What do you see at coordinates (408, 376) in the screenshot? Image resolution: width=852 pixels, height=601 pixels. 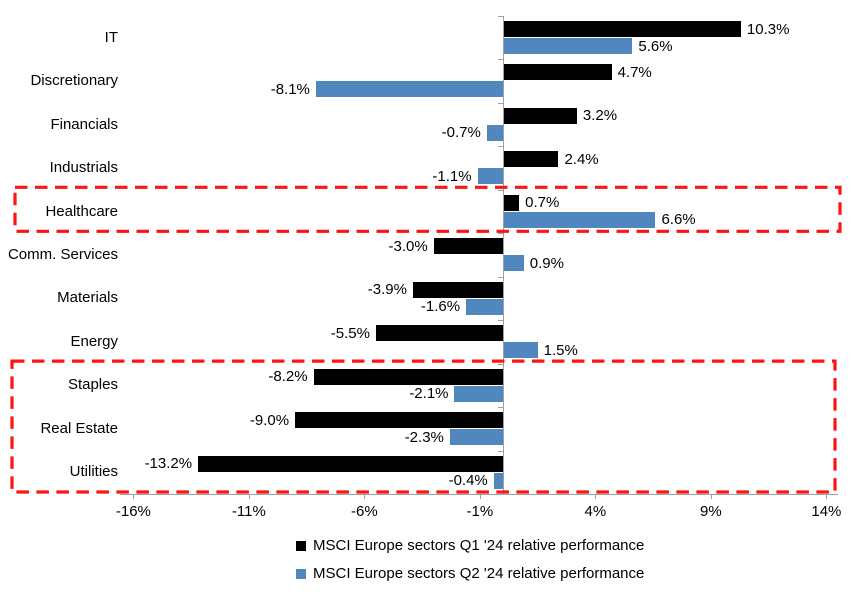 I see `q1-bar-staples` at bounding box center [408, 376].